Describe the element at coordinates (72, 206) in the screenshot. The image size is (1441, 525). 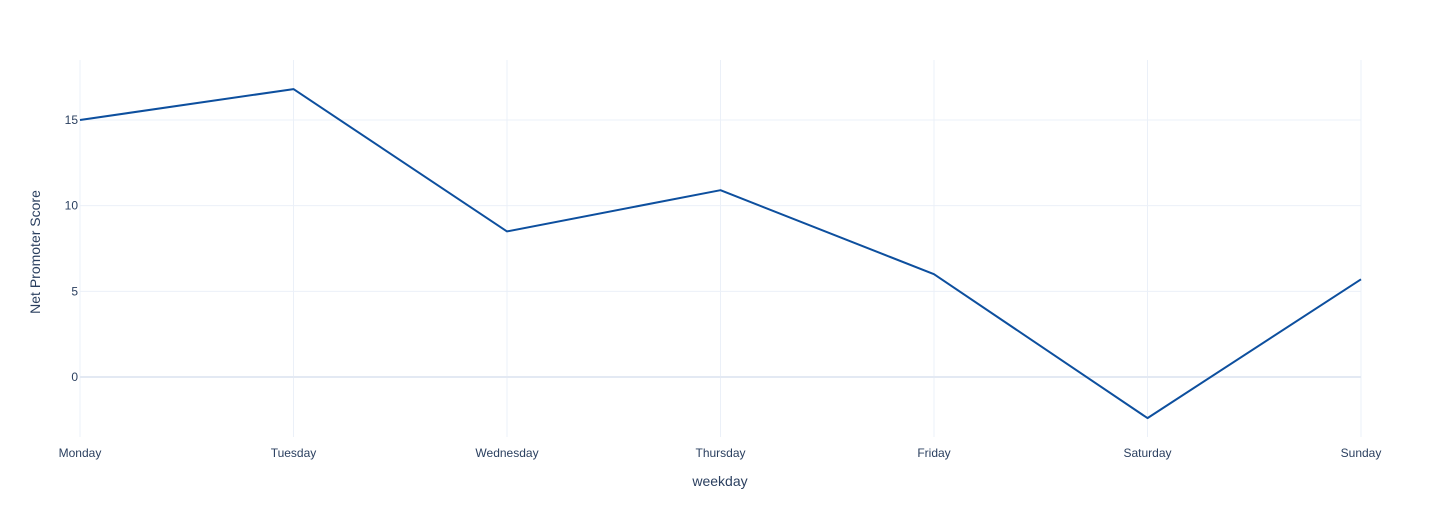
I see `y-tick-label: 10` at that location.